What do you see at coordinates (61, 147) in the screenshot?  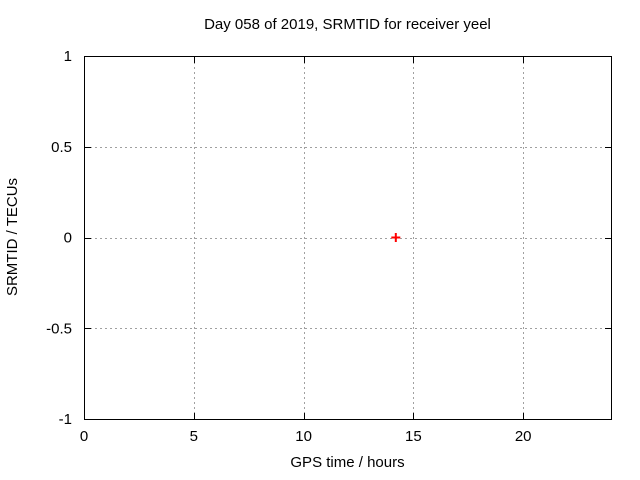 I see `y-tick-label: 0.5` at bounding box center [61, 147].